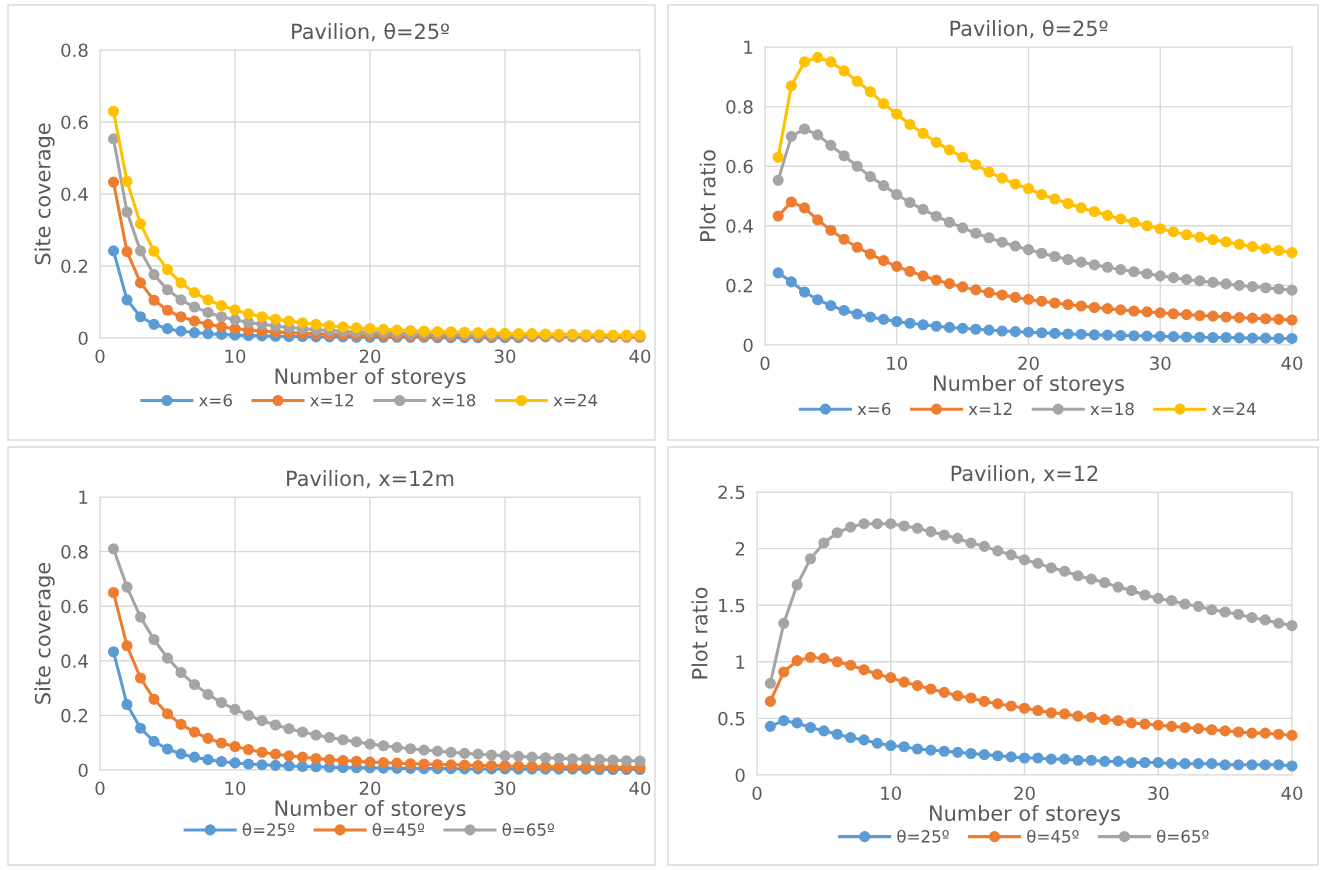  What do you see at coordinates (732, 605) in the screenshot?
I see `y-tick-label: 1.5` at bounding box center [732, 605].